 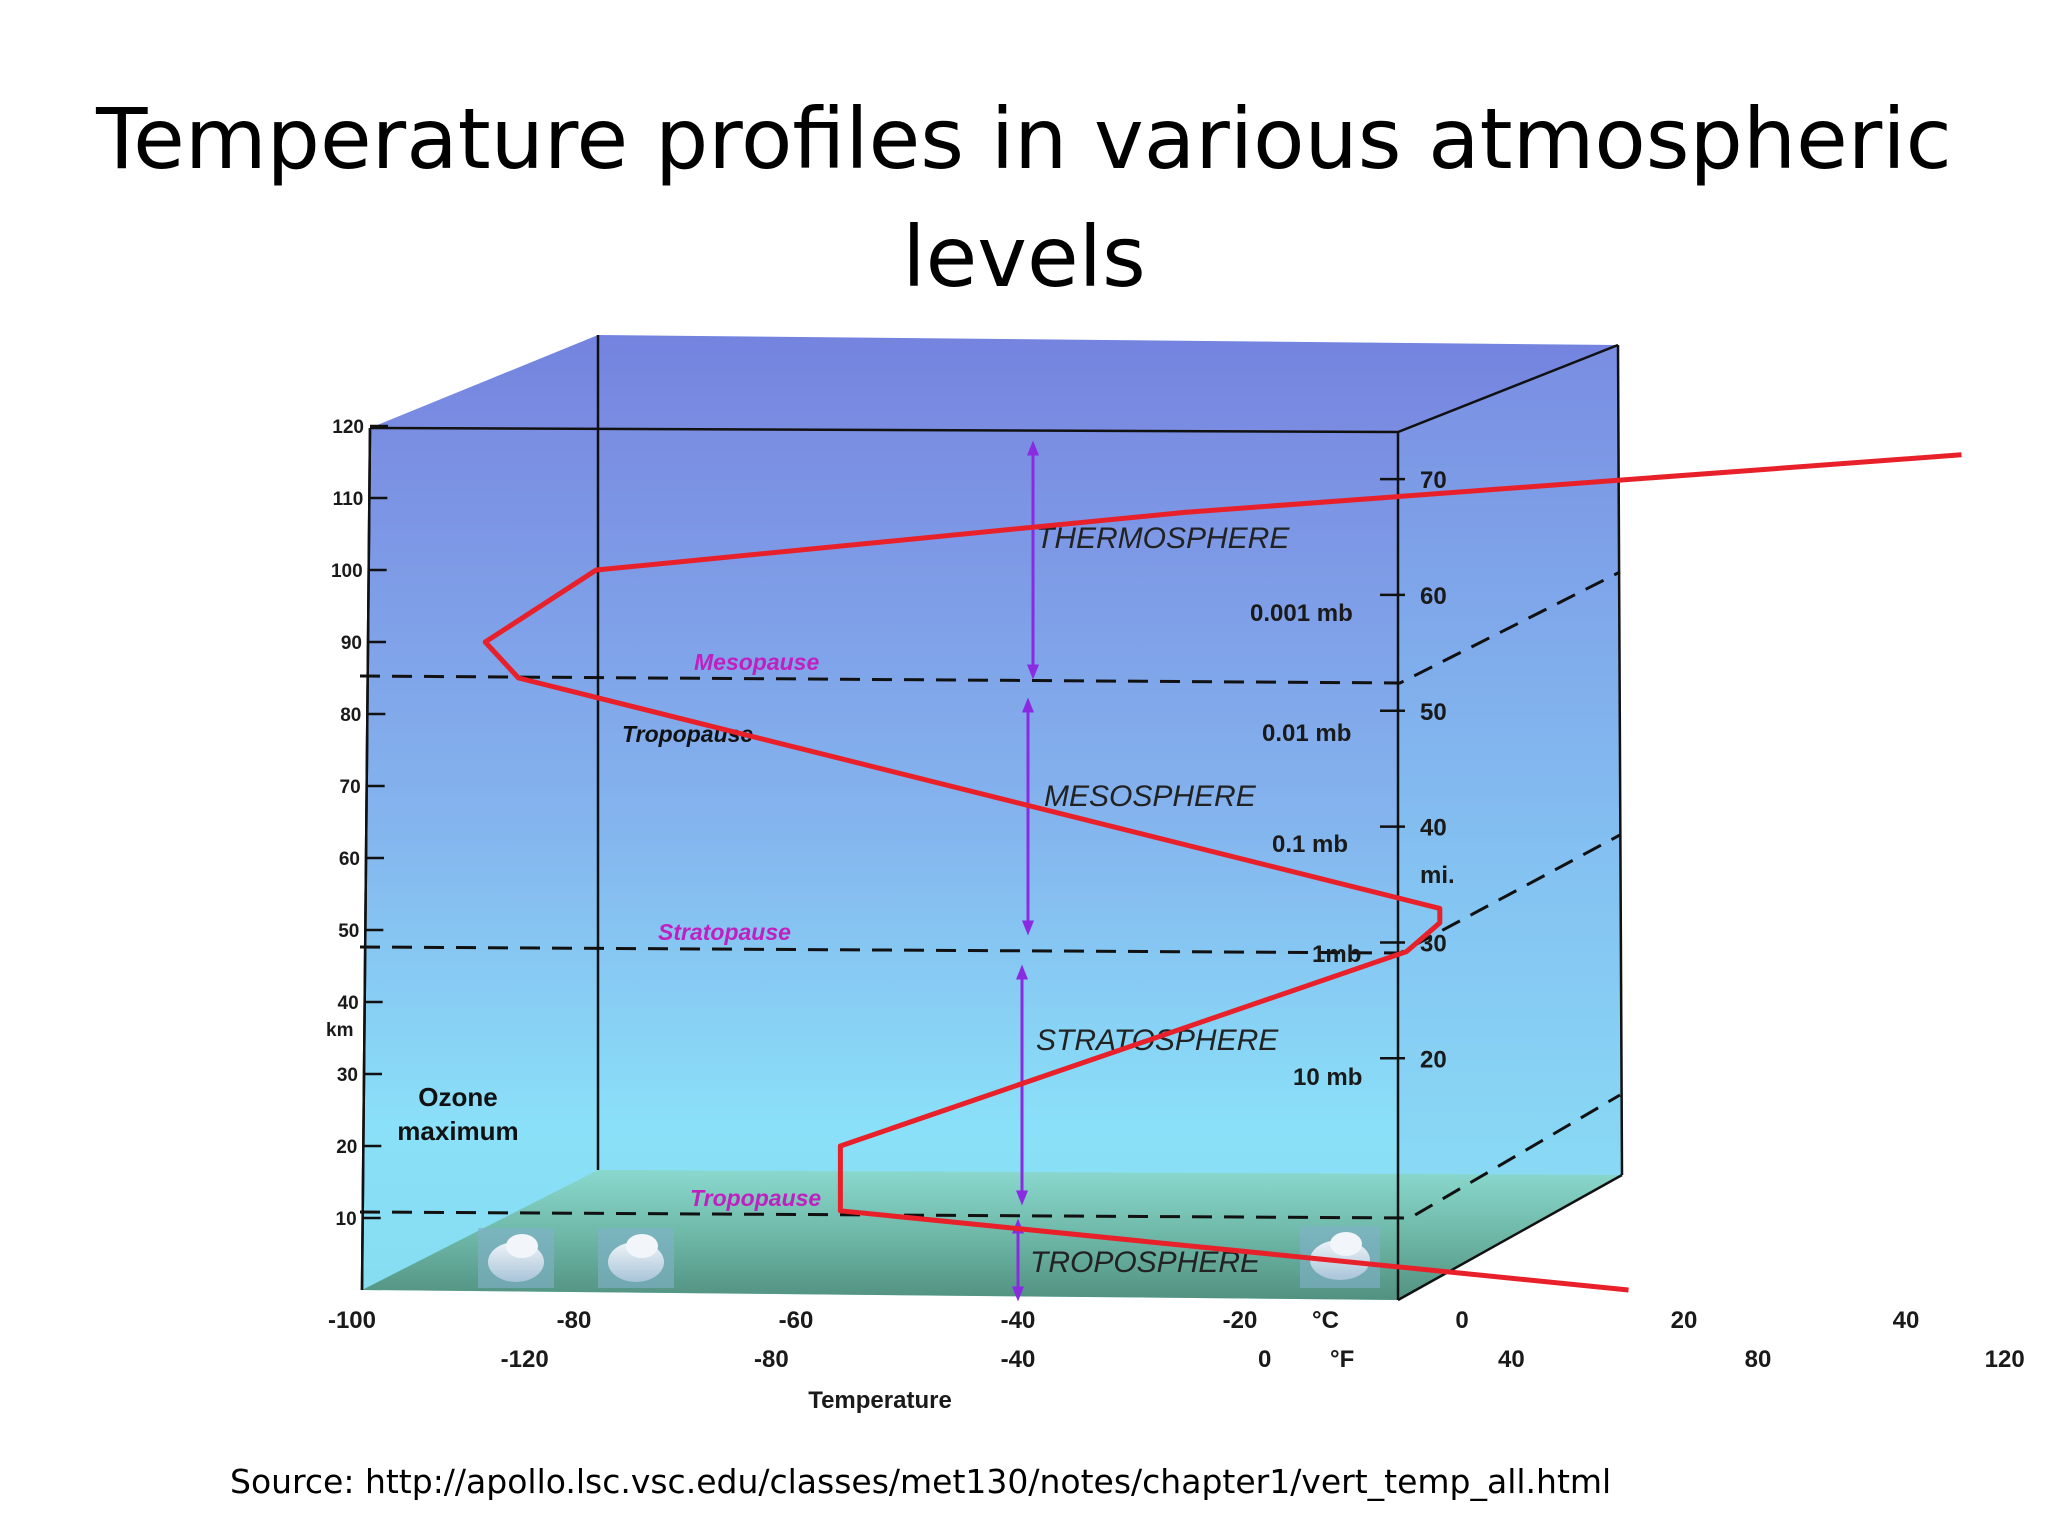 What do you see at coordinates (1437, 875) in the screenshot?
I see `mile-unit-label: mi.` at bounding box center [1437, 875].